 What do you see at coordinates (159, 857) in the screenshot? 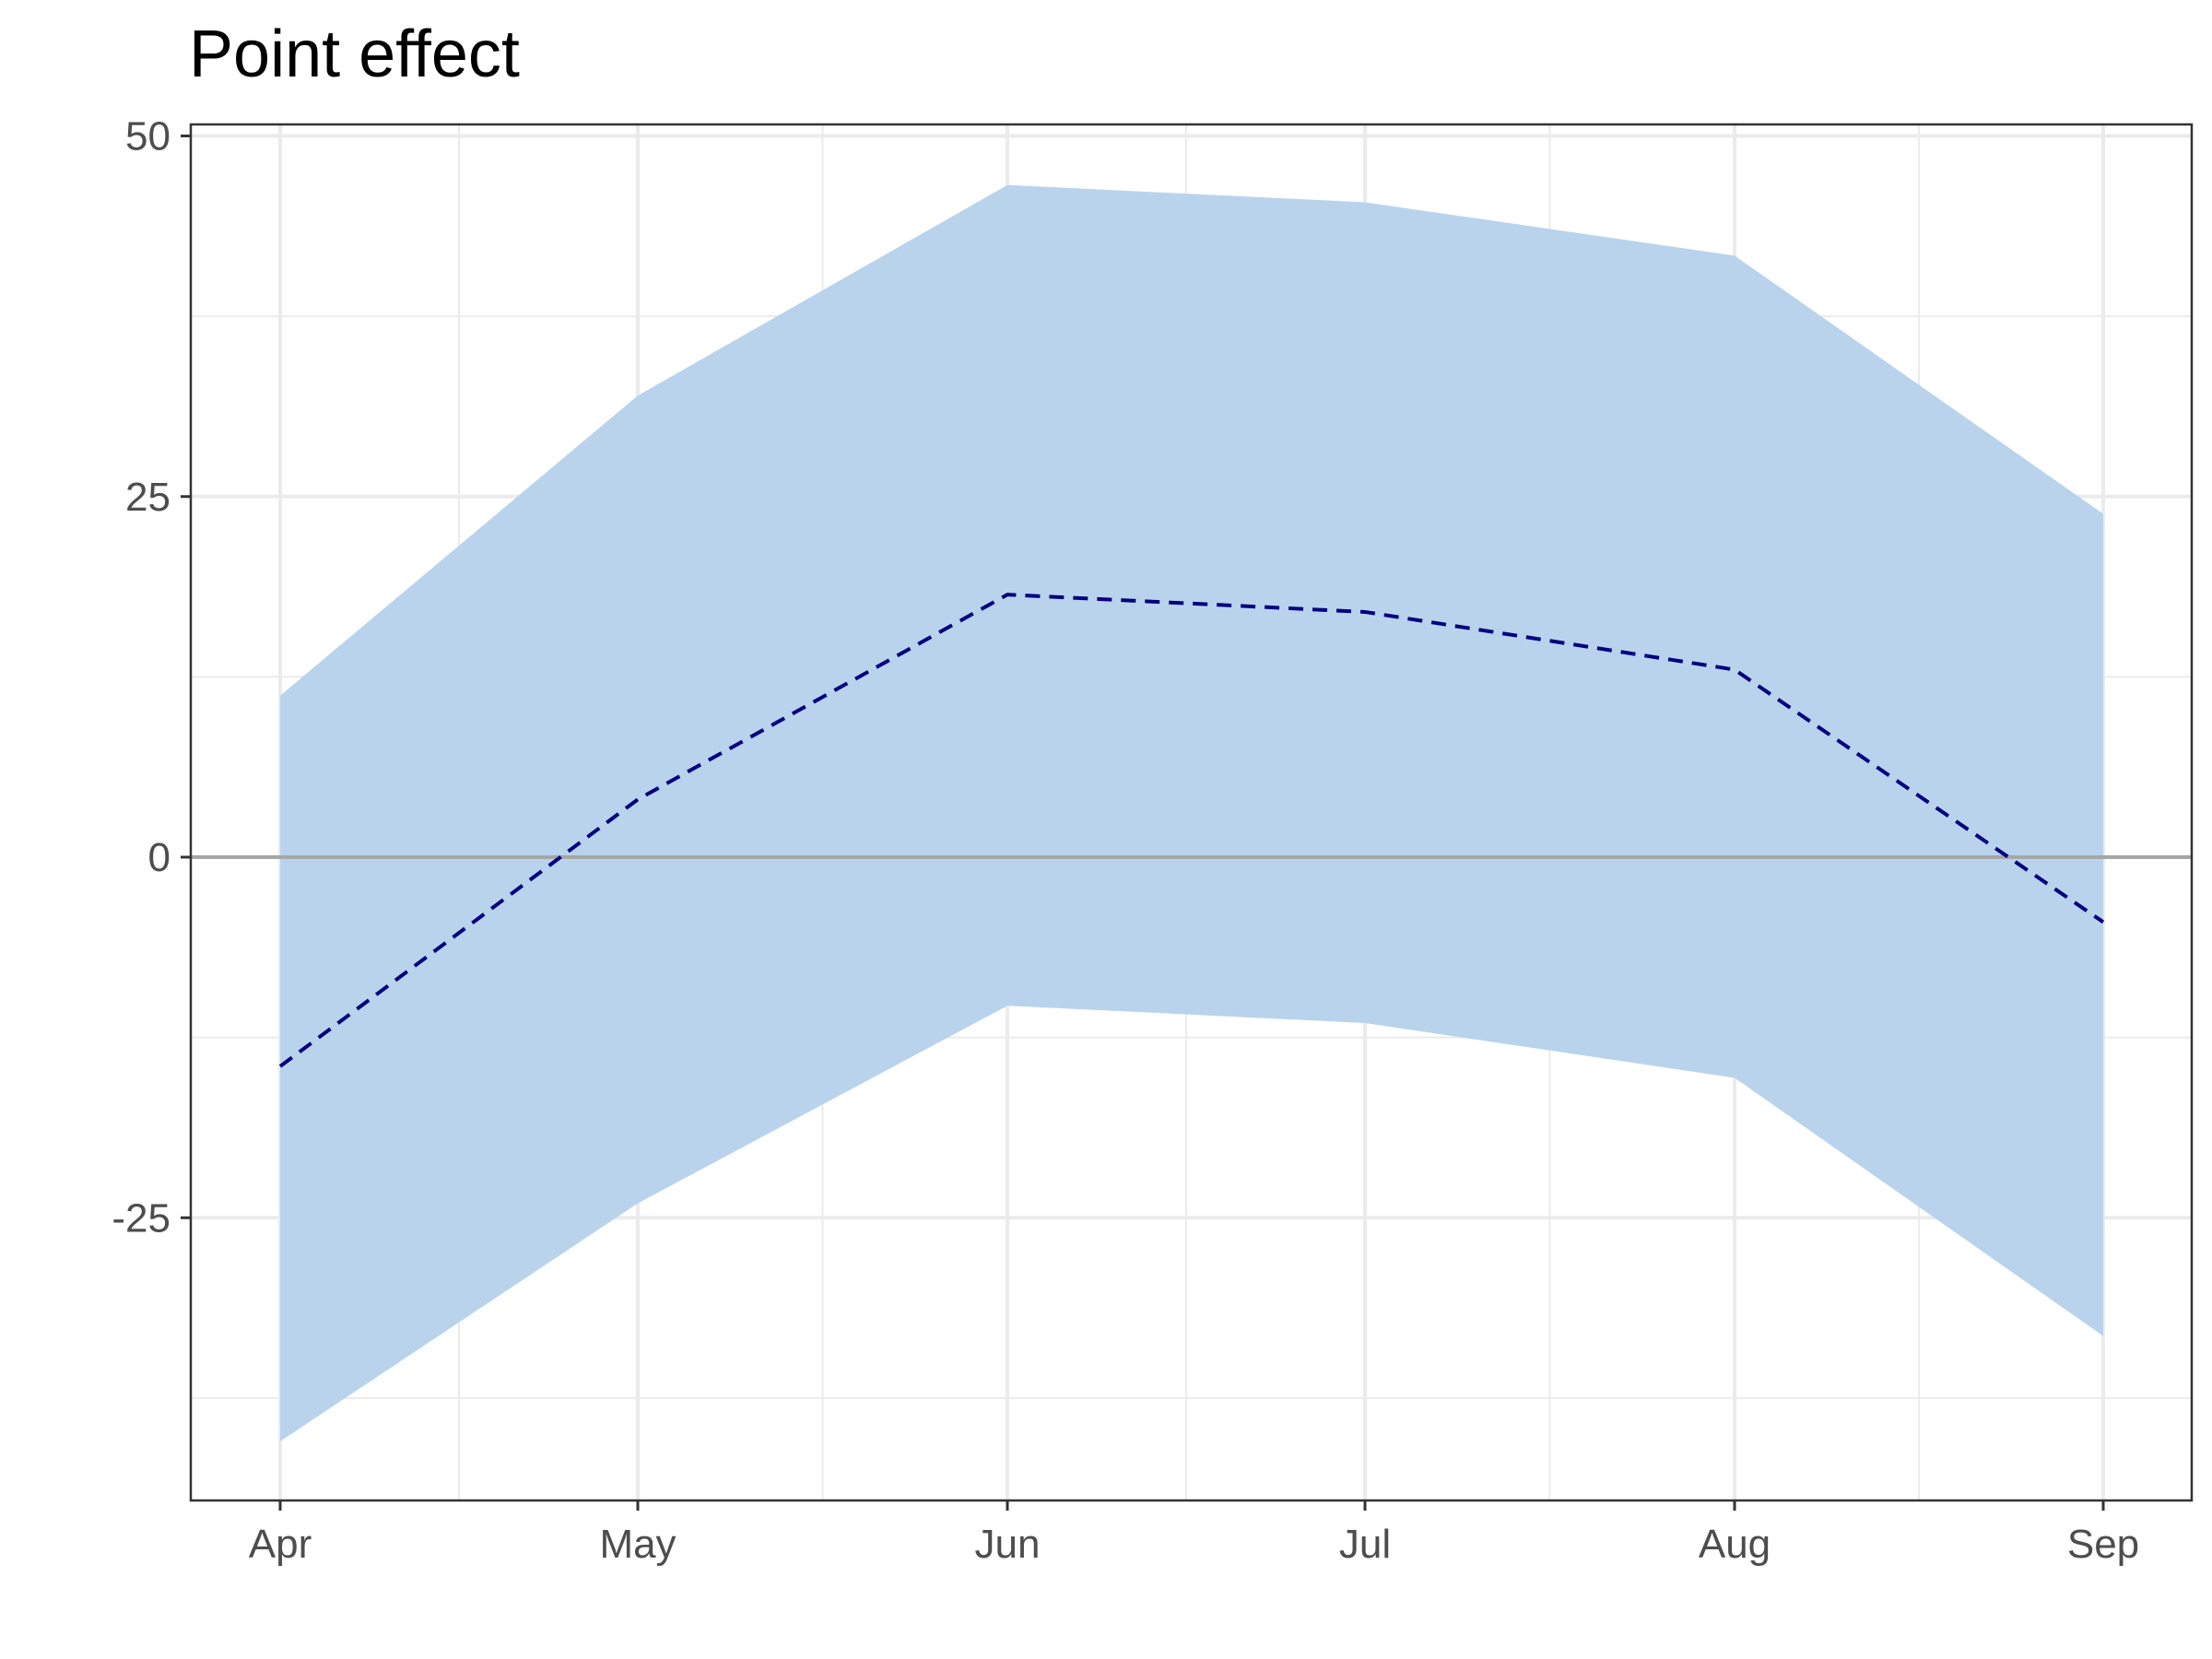
I see `y-tick-label: 0` at bounding box center [159, 857].